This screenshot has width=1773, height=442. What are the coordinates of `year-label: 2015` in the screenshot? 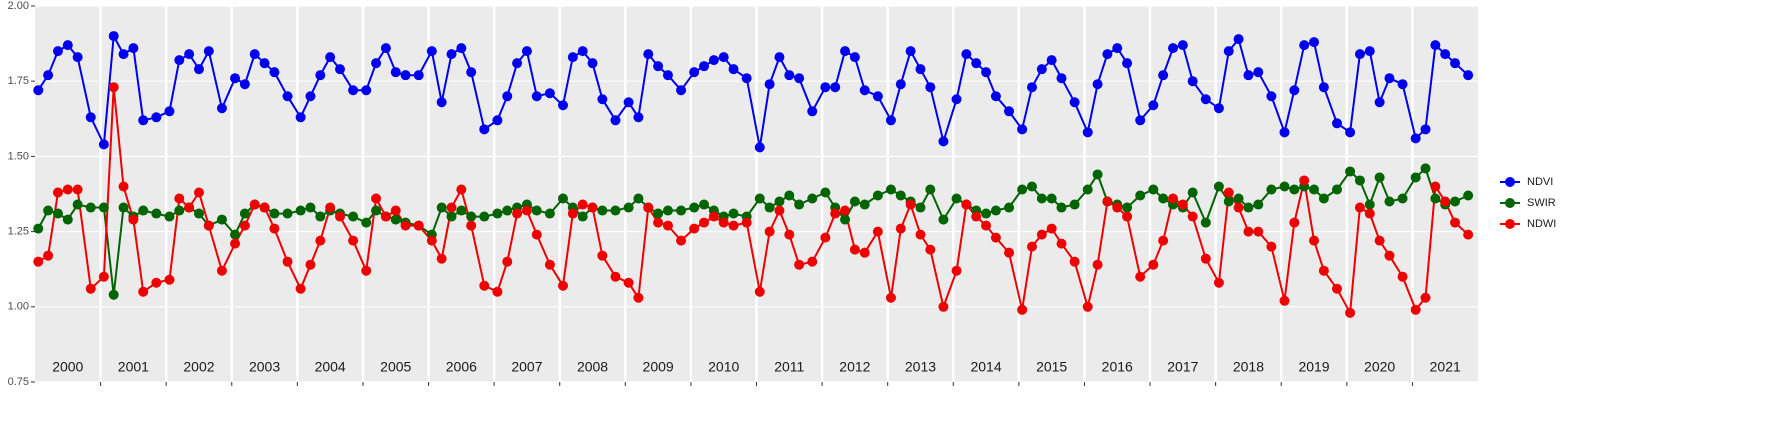 It's located at (1051, 367).